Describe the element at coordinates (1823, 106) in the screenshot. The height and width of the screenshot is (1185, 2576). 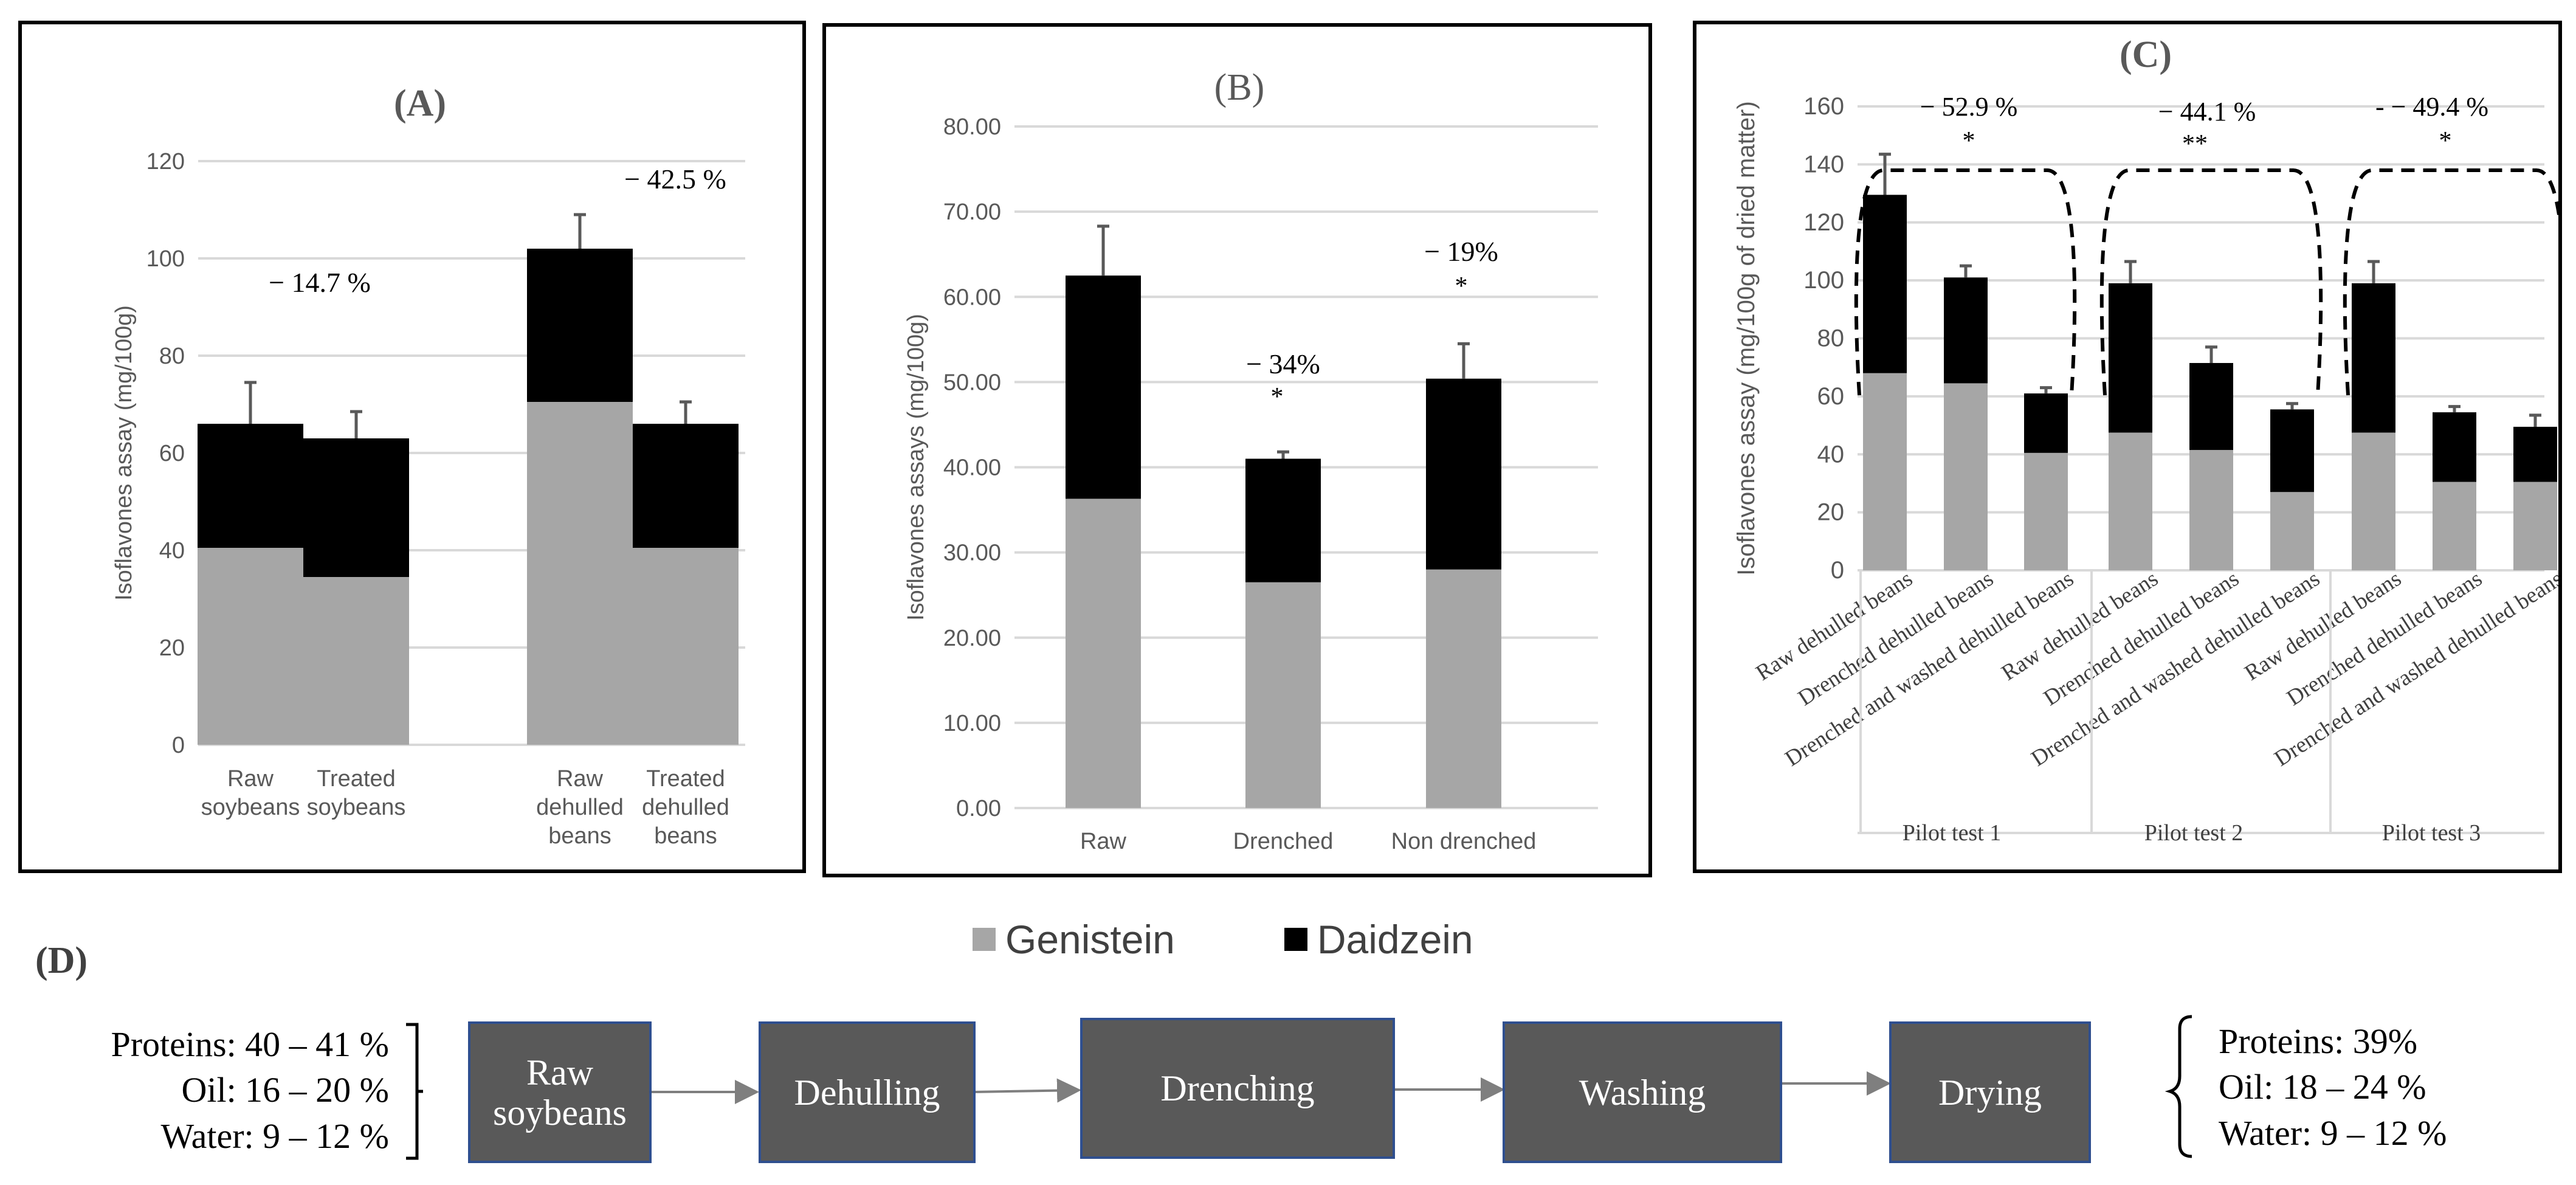
I see `y-tick-label: 160` at that location.